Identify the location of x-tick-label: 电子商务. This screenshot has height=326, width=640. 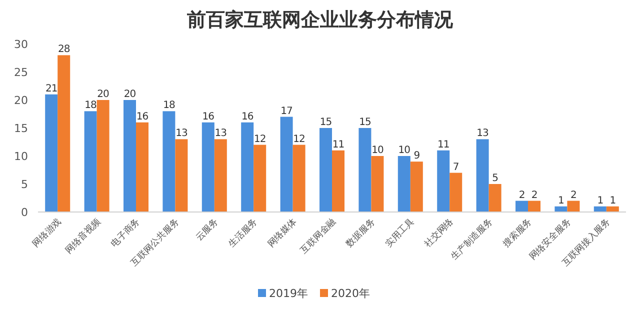
(125, 233).